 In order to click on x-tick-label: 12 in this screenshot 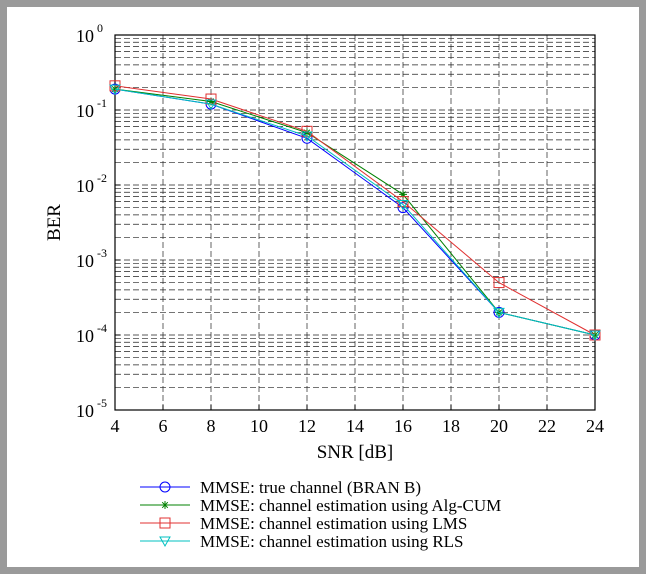, I will do `click(307, 426)`.